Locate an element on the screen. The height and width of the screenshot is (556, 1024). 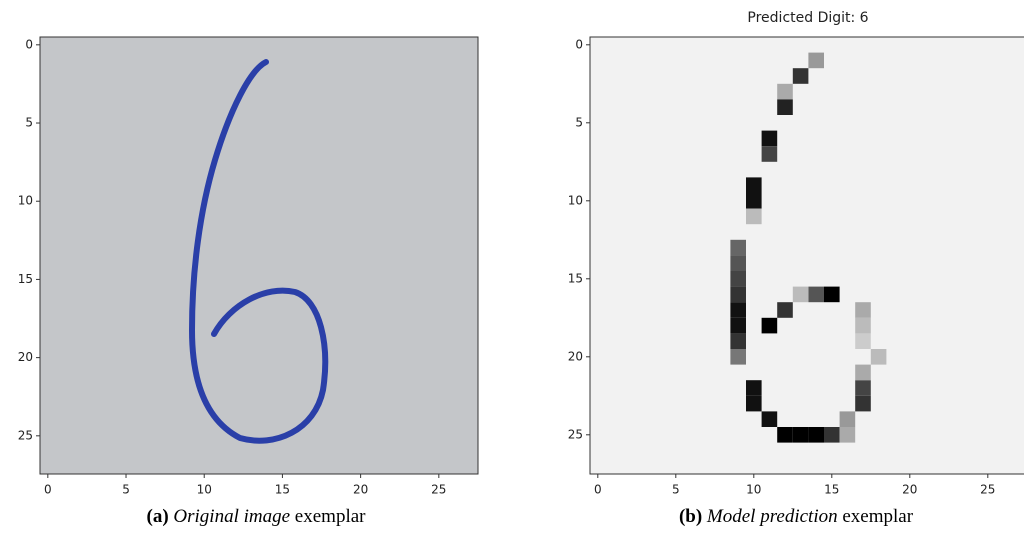
caption-label: (a) is located at coordinates (157, 516).